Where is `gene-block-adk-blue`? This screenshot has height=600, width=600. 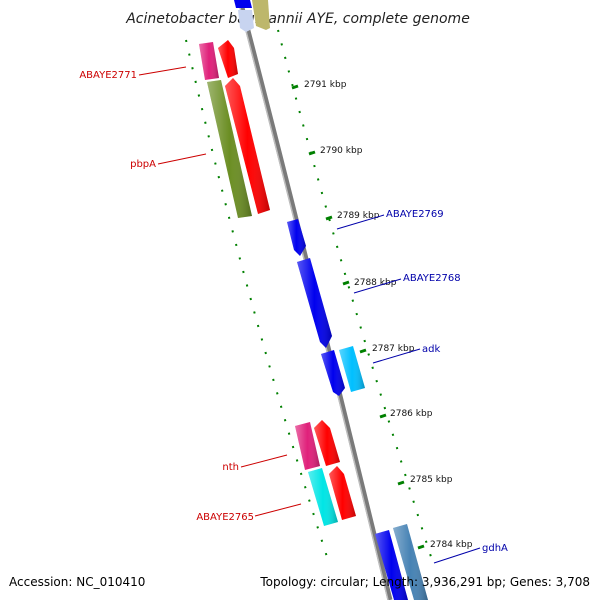 gene-block-adk-blue is located at coordinates (333, 373).